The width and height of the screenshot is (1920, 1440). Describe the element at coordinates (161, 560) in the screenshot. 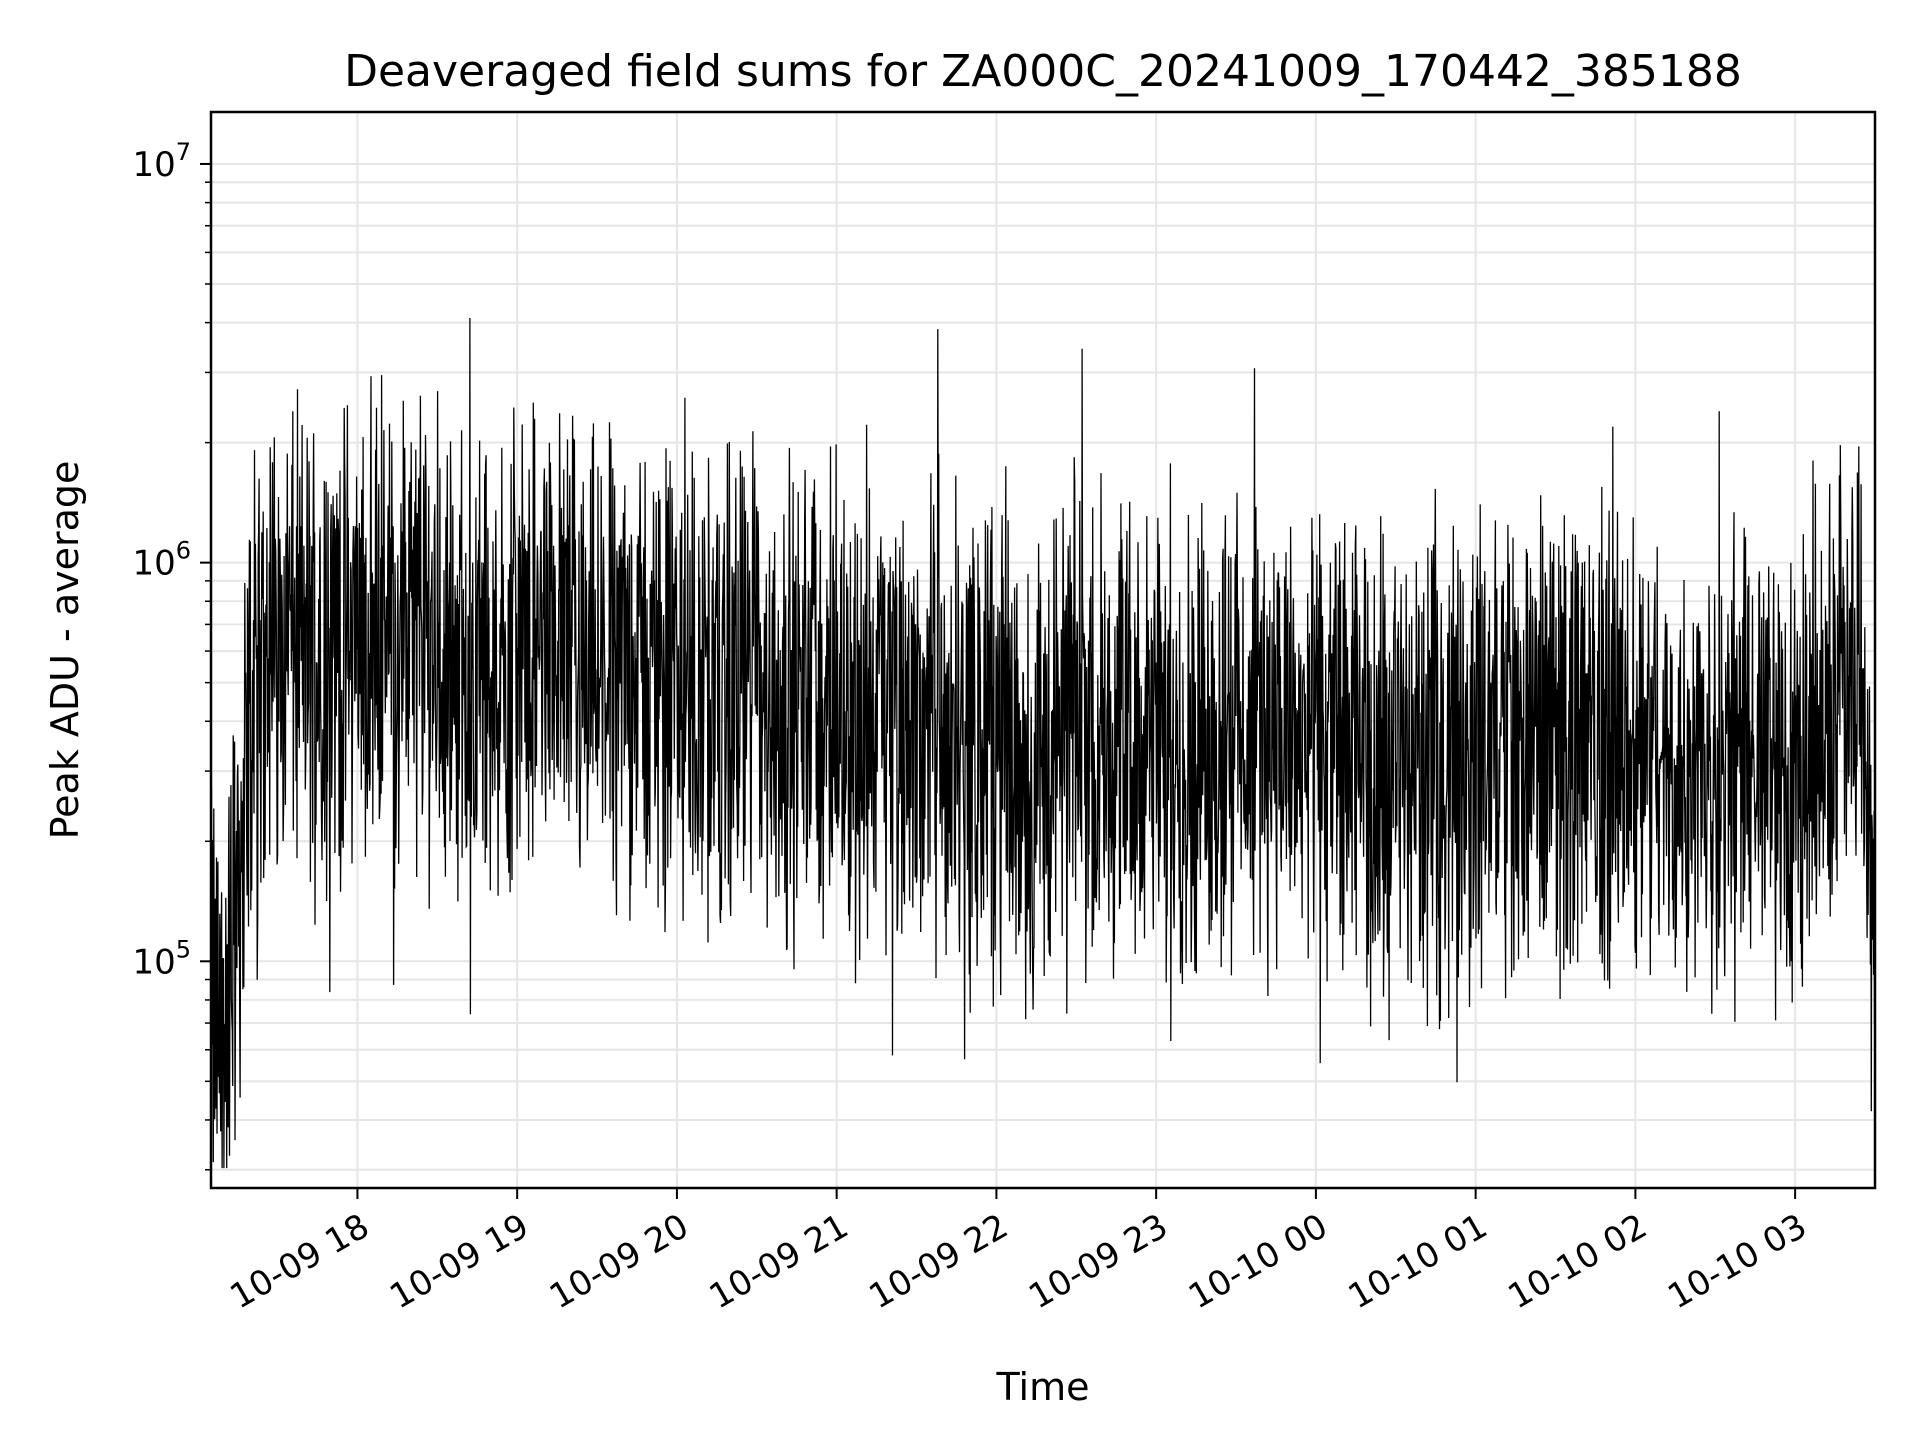

I see `y-tick-label: 10⁶` at that location.